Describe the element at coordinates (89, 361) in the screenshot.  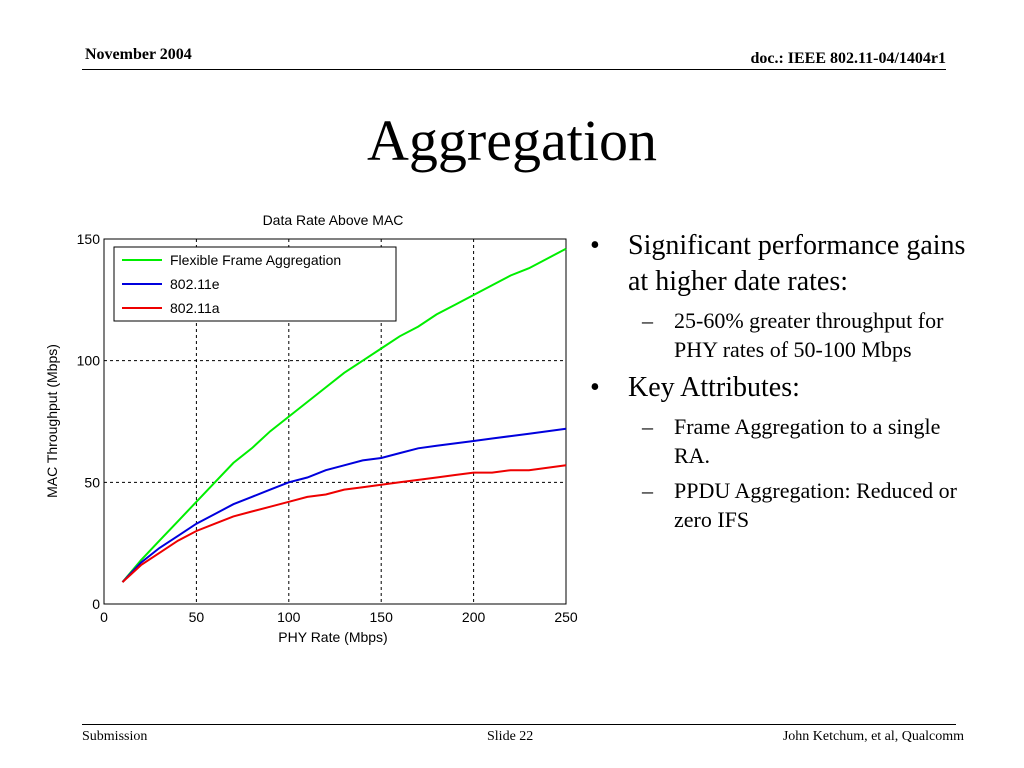
I see `y-tick-label: 100` at that location.